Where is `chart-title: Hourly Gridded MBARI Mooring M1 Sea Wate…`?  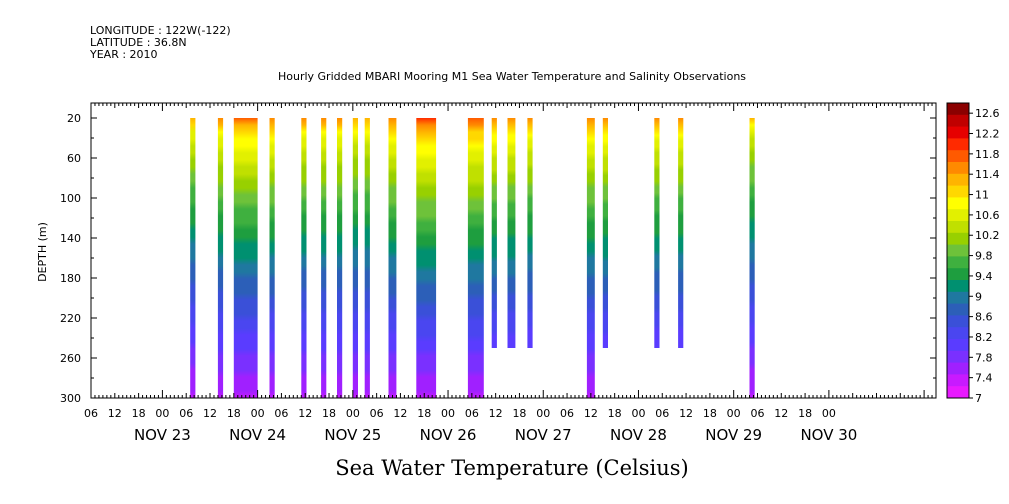 chart-title: Hourly Gridded MBARI Mooring M1 Sea Wate… is located at coordinates (512, 76).